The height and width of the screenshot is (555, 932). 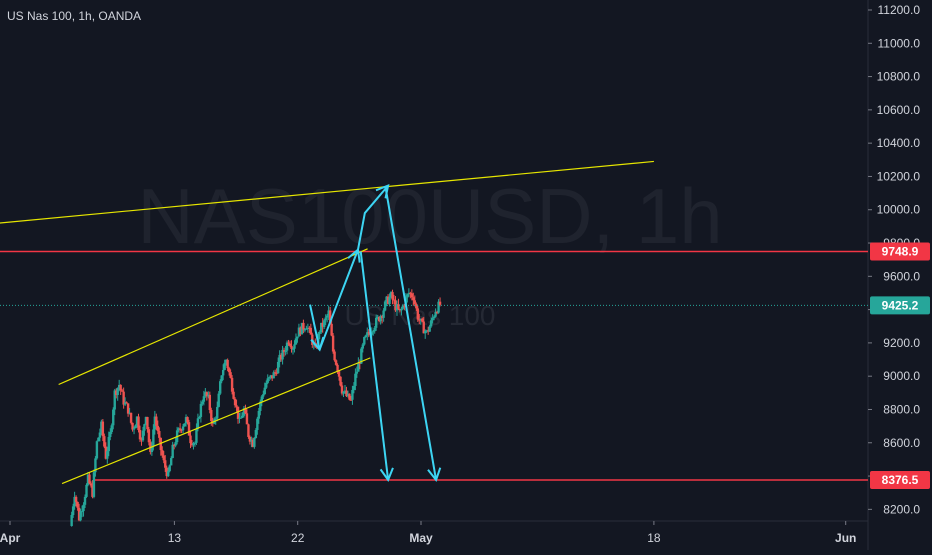 I want to click on support-price-label-bg, so click(x=900, y=479).